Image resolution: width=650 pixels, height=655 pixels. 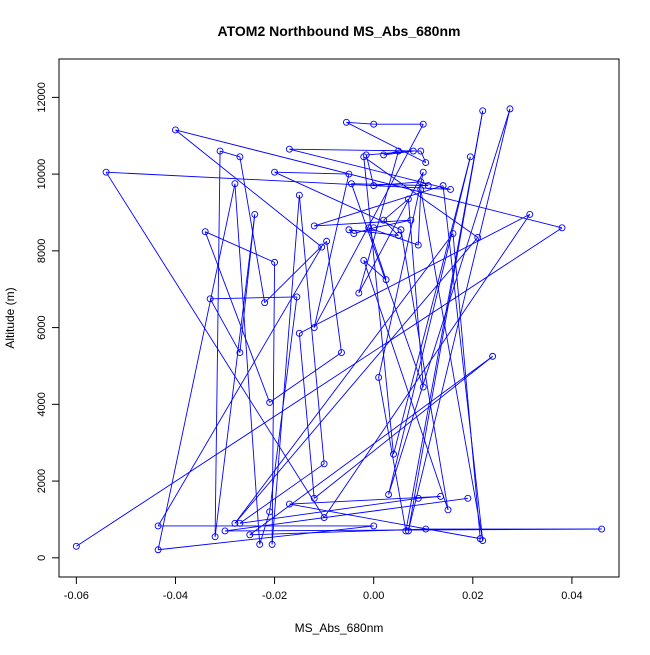 I want to click on y-tick-label: 0, so click(x=42, y=558).